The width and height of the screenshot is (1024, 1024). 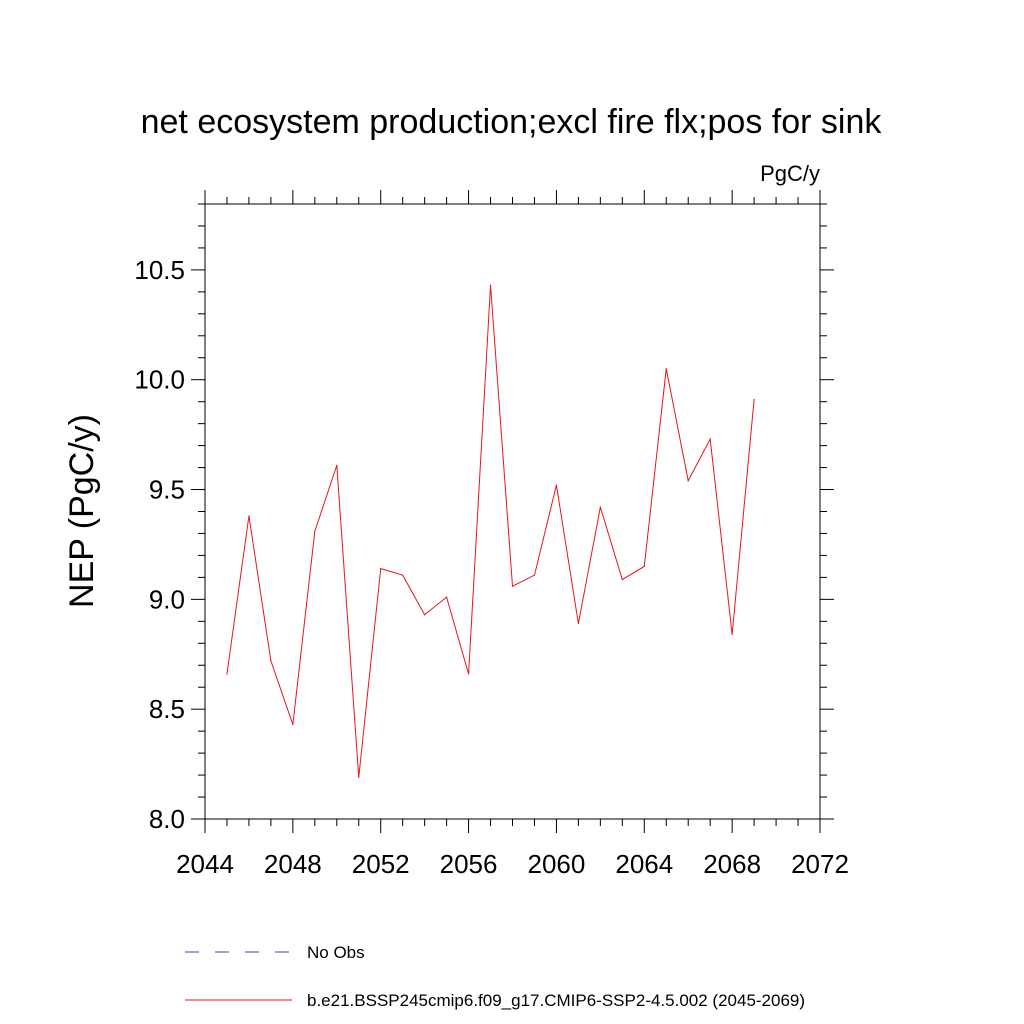 I want to click on units-label: PgC/y, so click(x=790, y=173).